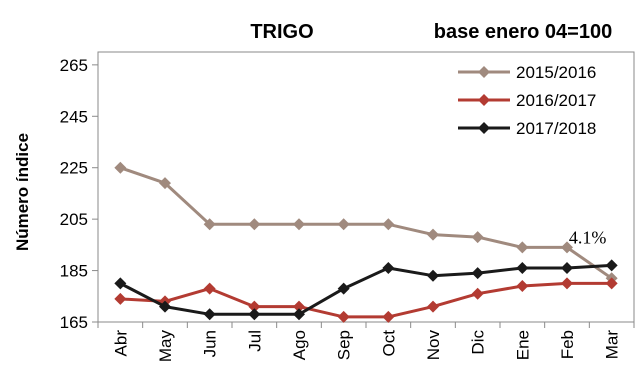 The image size is (640, 381). Describe the element at coordinates (165, 346) in the screenshot. I see `x-tick-label: May` at that location.